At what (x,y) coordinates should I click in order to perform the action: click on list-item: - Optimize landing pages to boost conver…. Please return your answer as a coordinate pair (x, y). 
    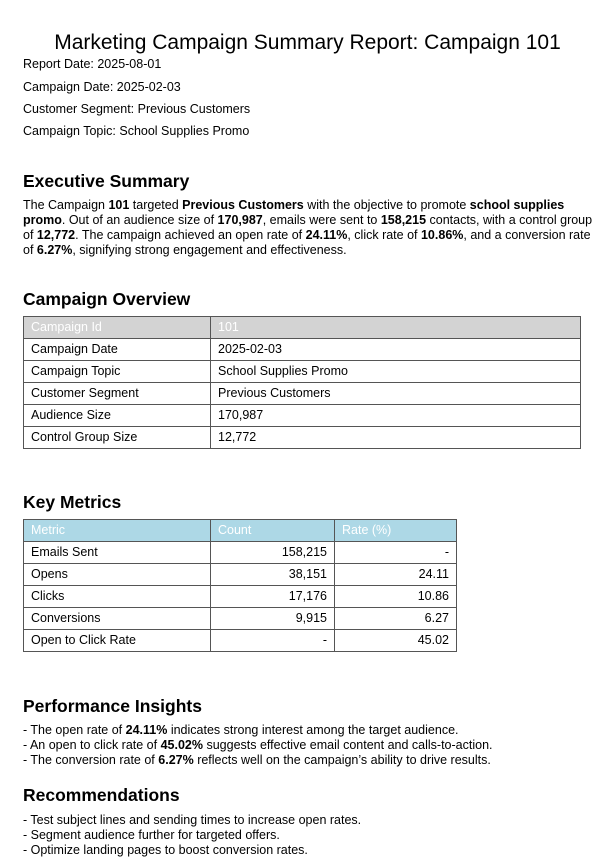
    Looking at the image, I should click on (165, 850).